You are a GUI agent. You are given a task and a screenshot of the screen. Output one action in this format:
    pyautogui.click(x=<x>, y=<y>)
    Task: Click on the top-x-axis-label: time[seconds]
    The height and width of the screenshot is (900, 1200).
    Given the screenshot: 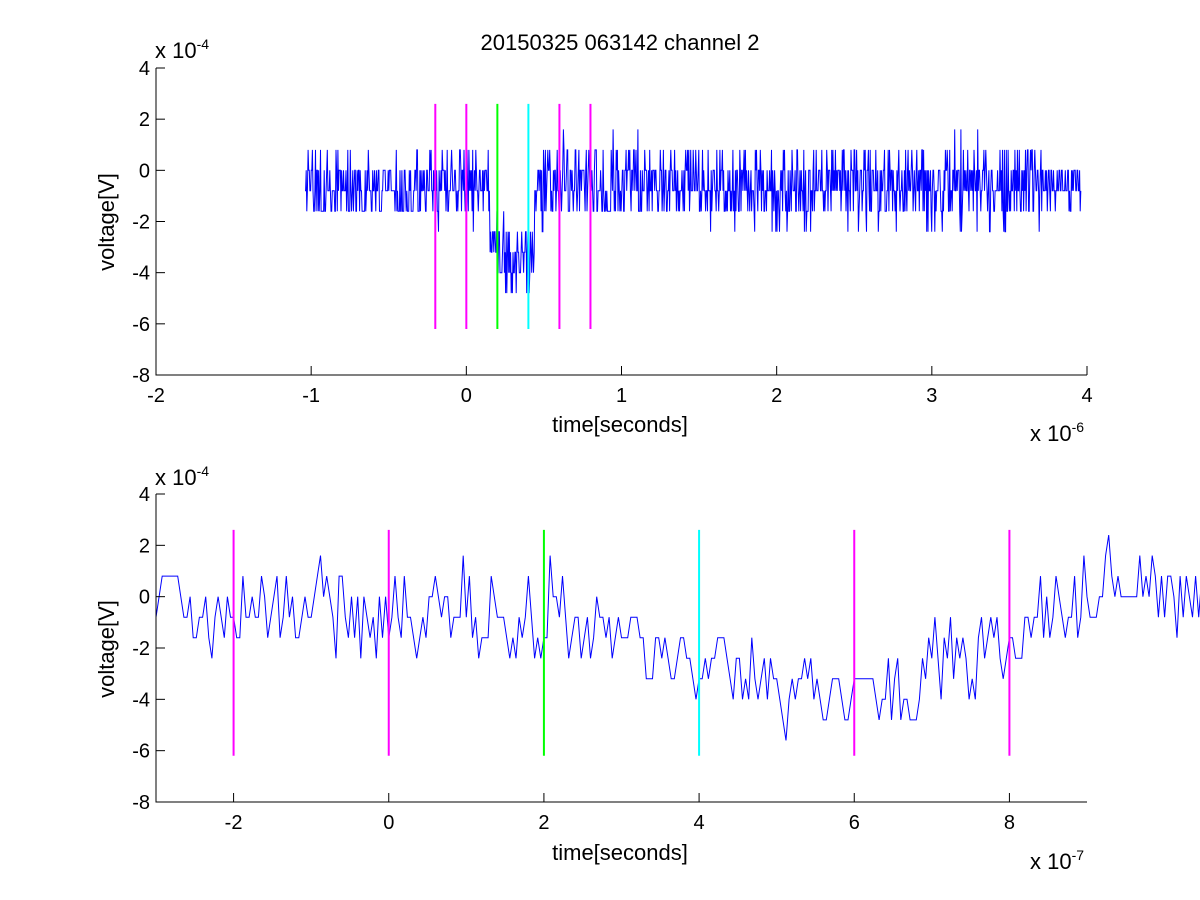 What is the action you would take?
    pyautogui.click(x=620, y=424)
    